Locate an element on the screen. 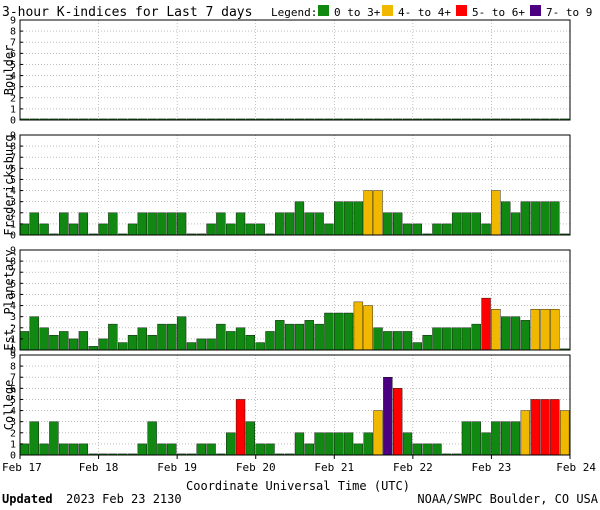  x-tick-label: Feb 24 is located at coordinates (576, 467).